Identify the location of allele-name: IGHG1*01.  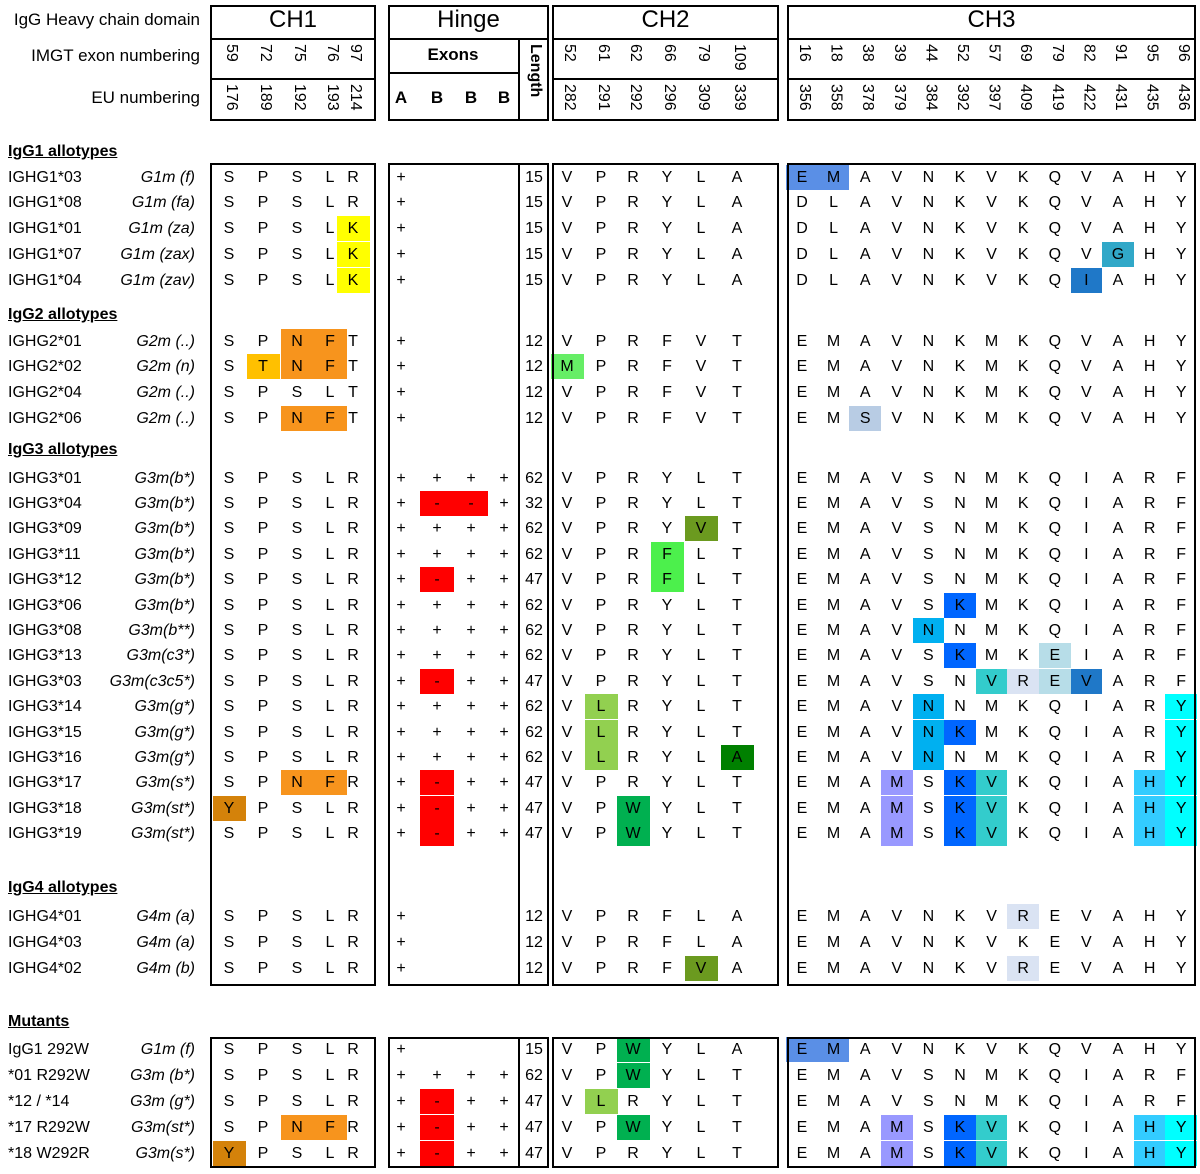
(45, 229).